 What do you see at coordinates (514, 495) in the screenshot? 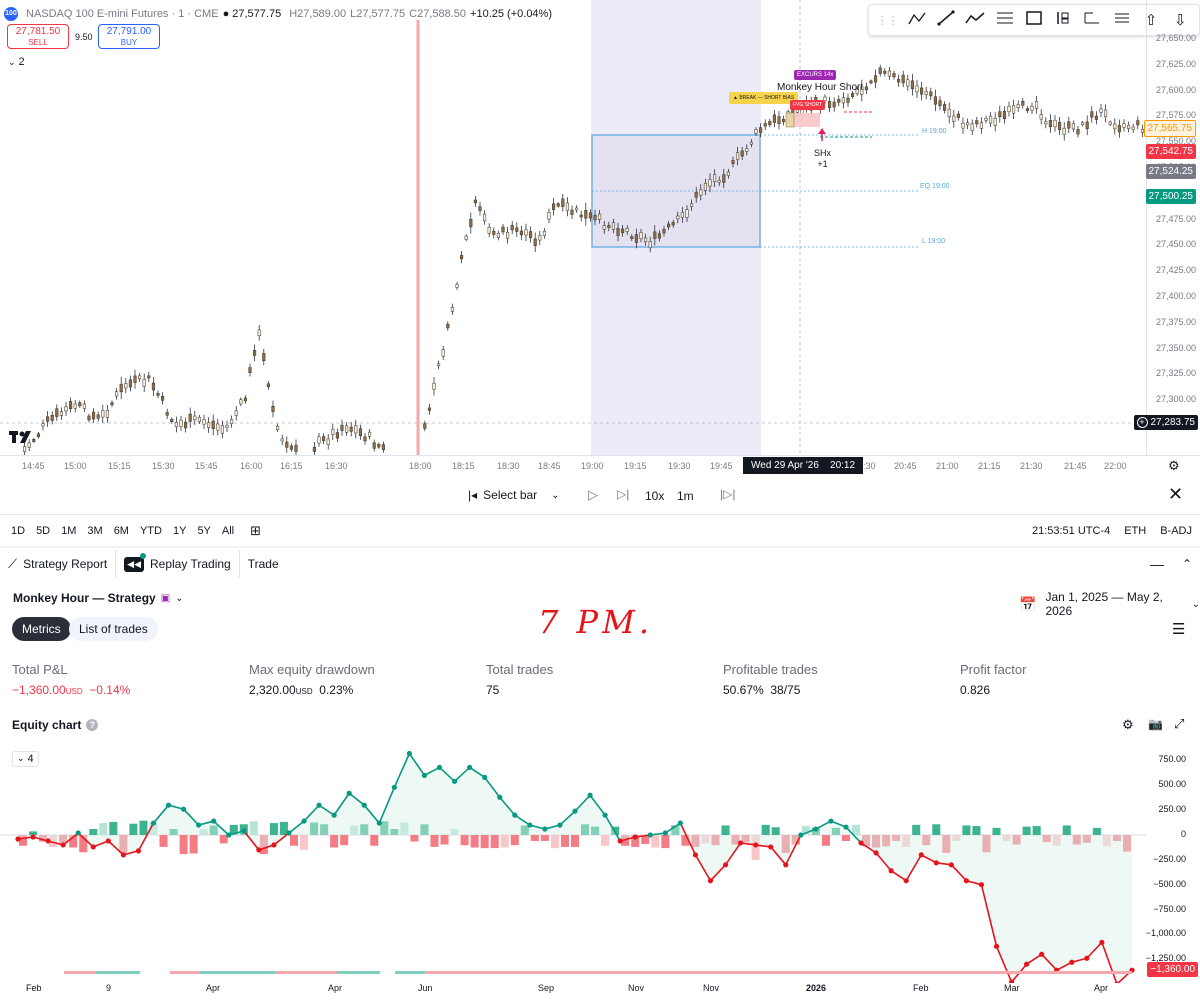
I see `select-bar-button: |◂ Select bar ⌄` at bounding box center [514, 495].